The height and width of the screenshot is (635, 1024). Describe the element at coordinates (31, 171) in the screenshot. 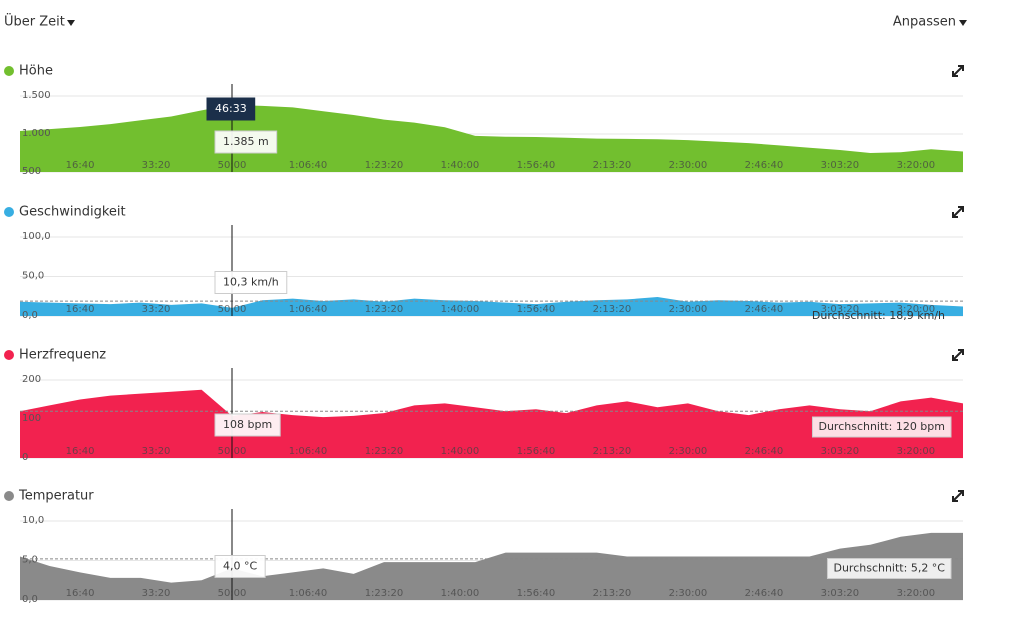

I see `y-tick-label: 500` at that location.